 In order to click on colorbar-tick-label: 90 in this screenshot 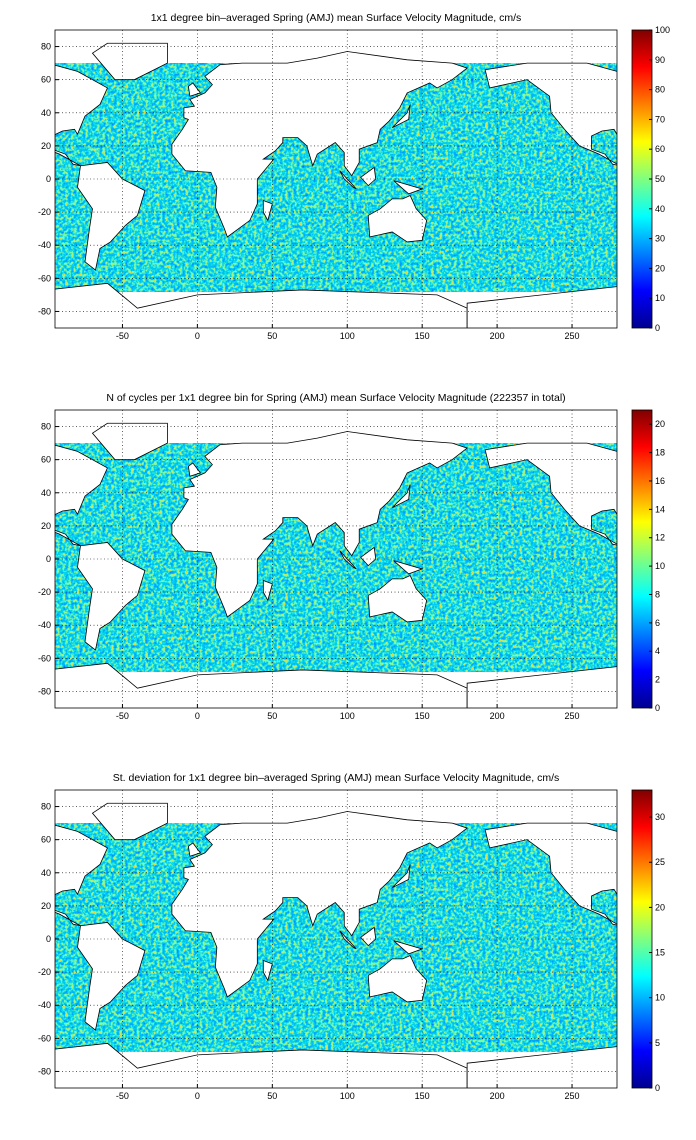, I will do `click(660, 60)`.